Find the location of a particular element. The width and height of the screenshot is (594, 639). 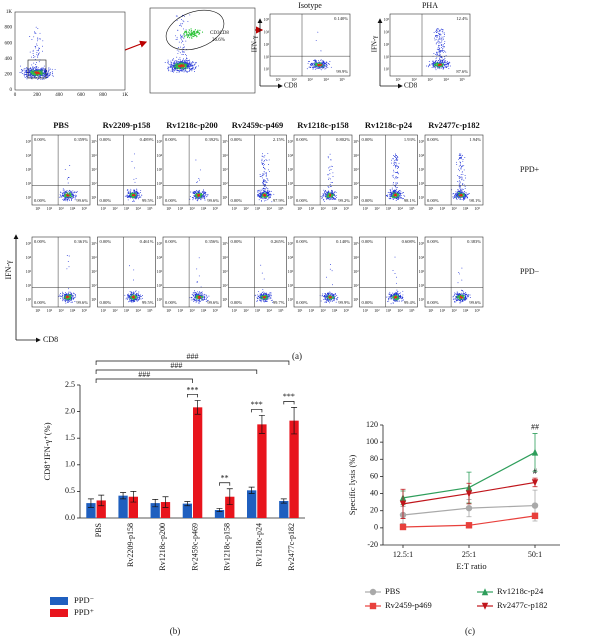

quadrant-value: 99.6% is located at coordinates (475, 302).